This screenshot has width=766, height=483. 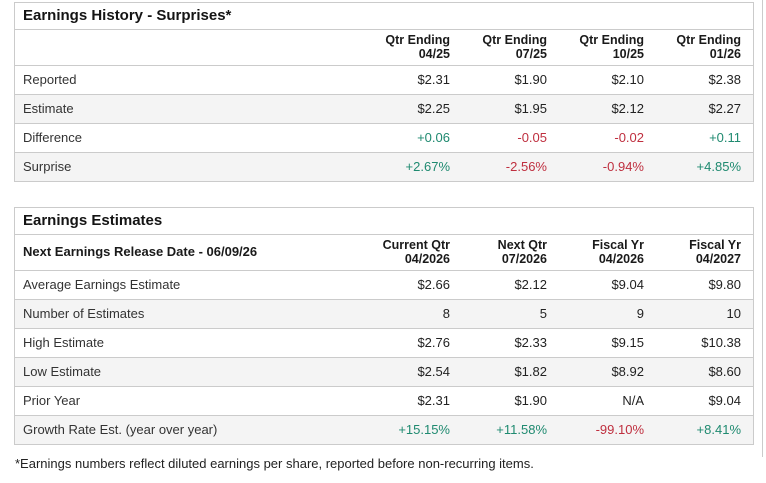 What do you see at coordinates (704, 138) in the screenshot?
I see `cell-value: +0.11` at bounding box center [704, 138].